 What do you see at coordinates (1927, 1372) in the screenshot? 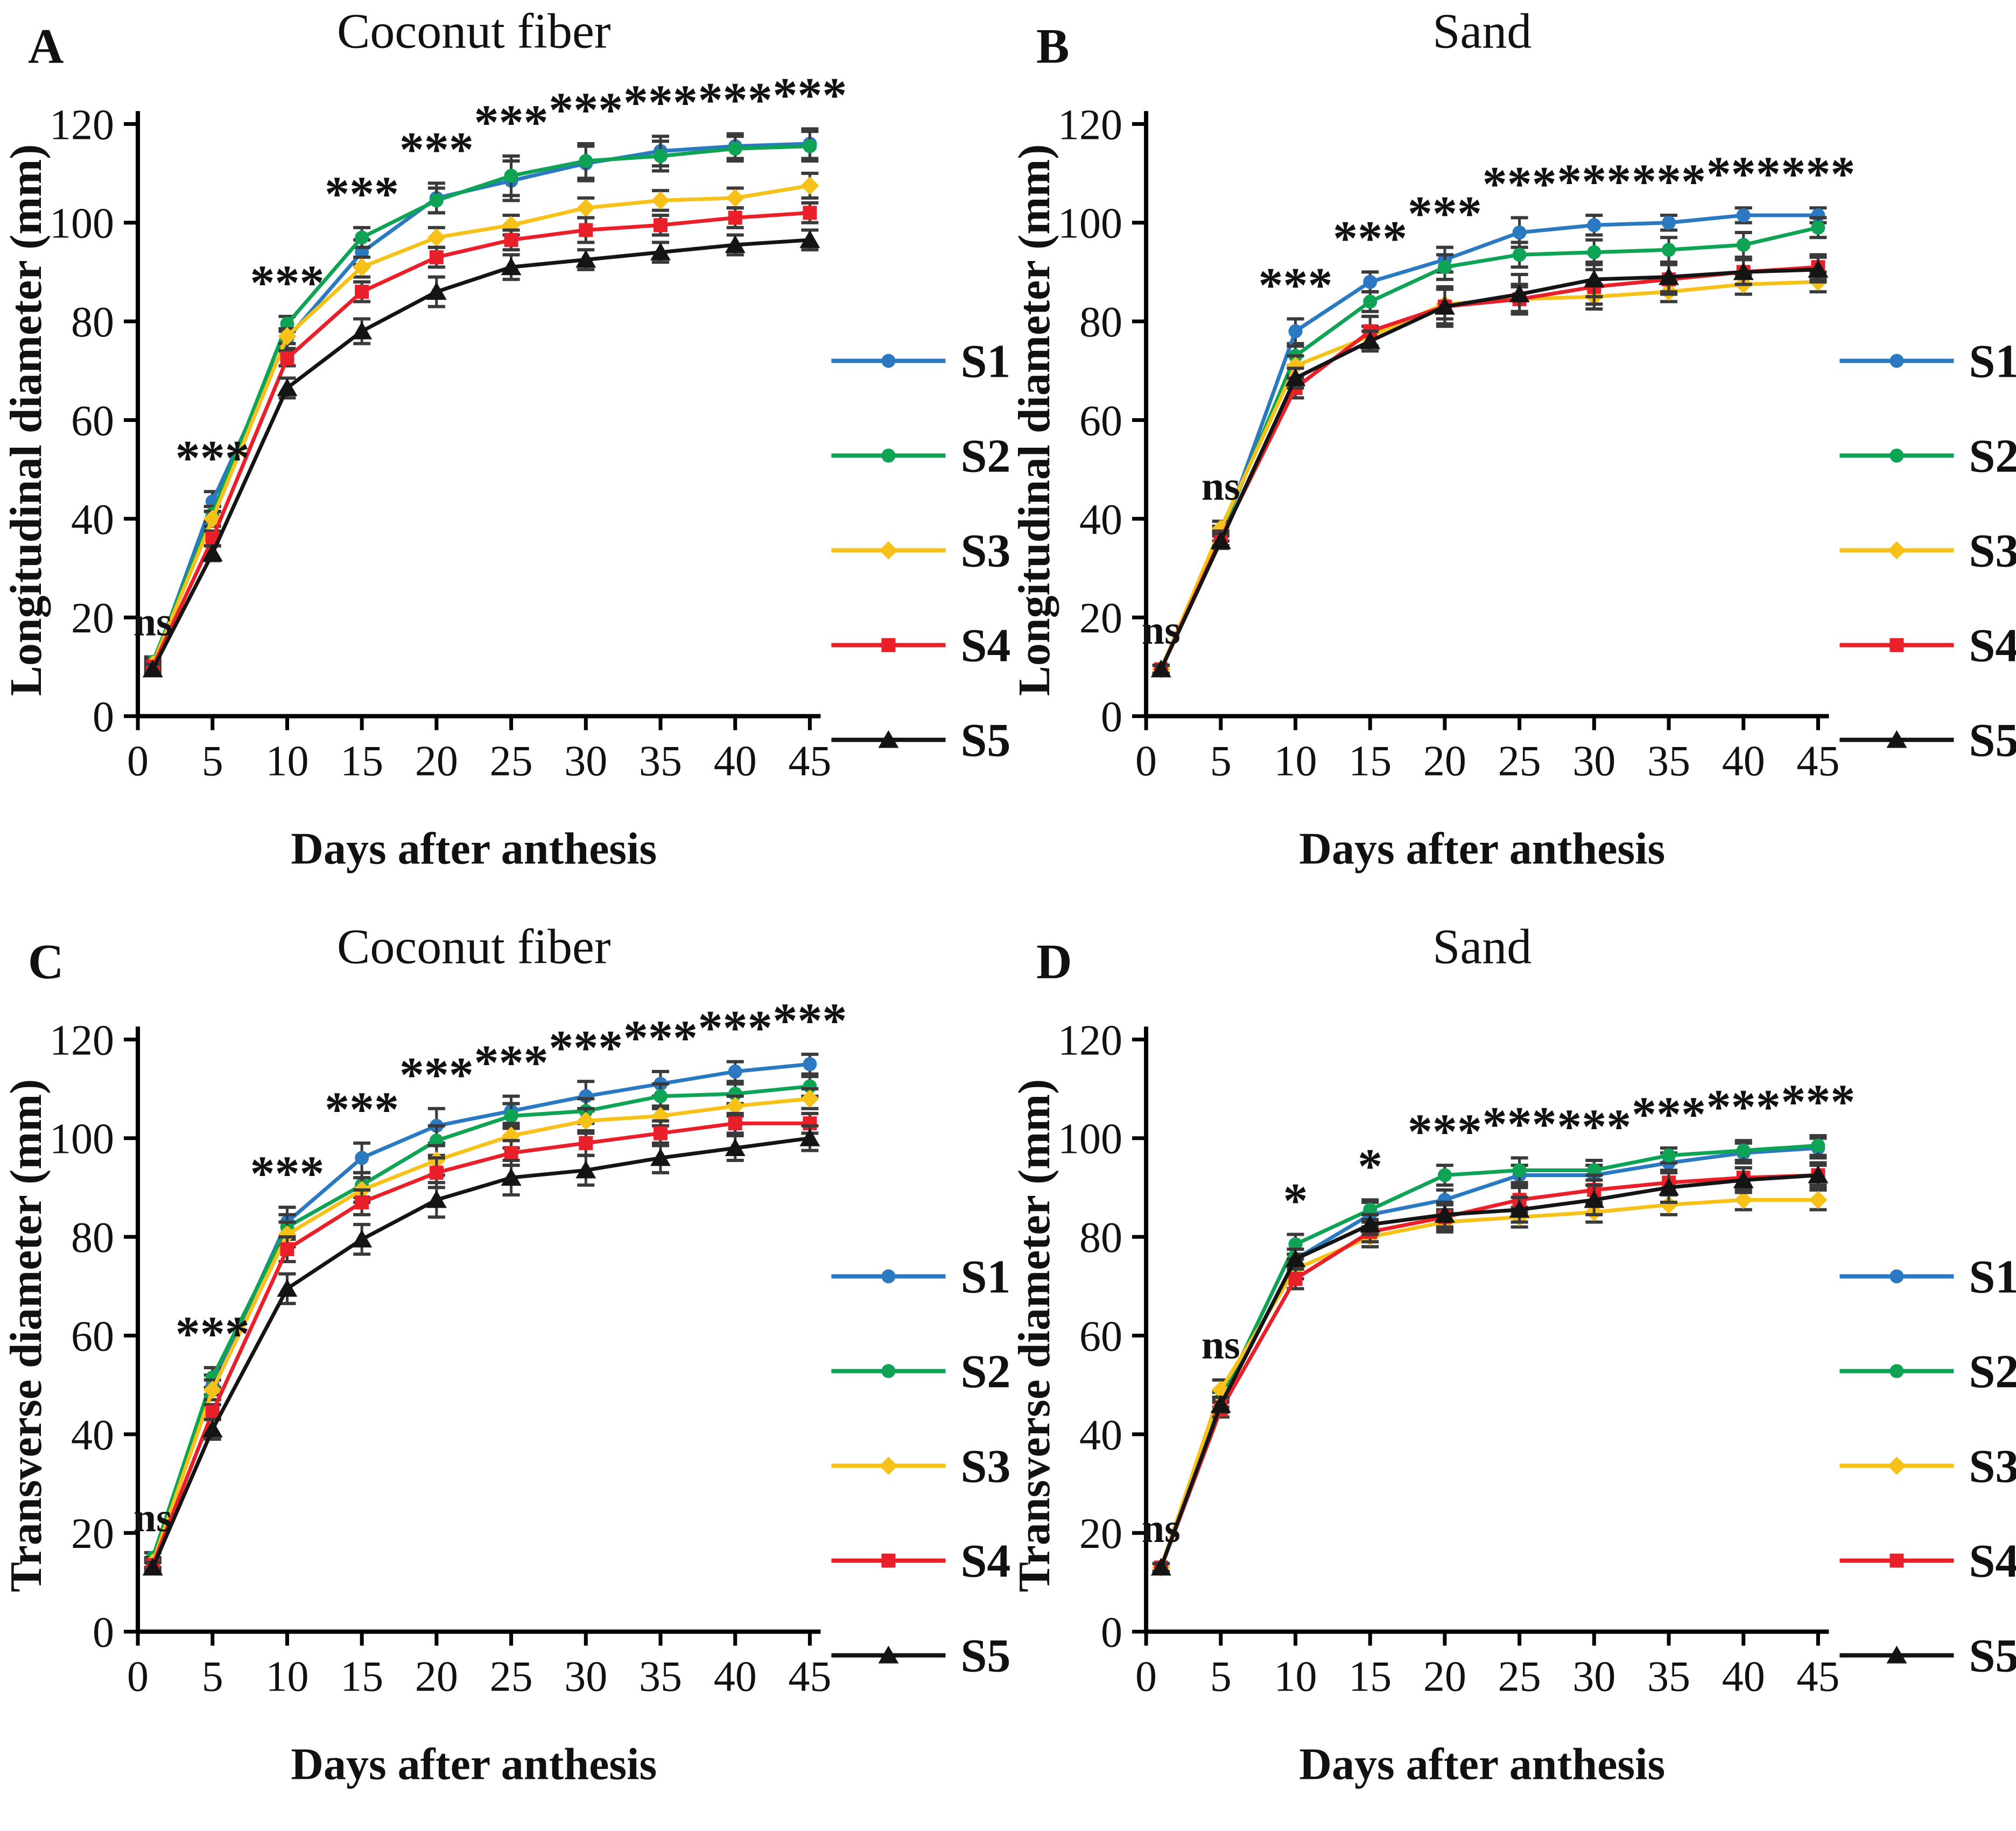
I see `legend-item-S2: S2` at bounding box center [1927, 1372].